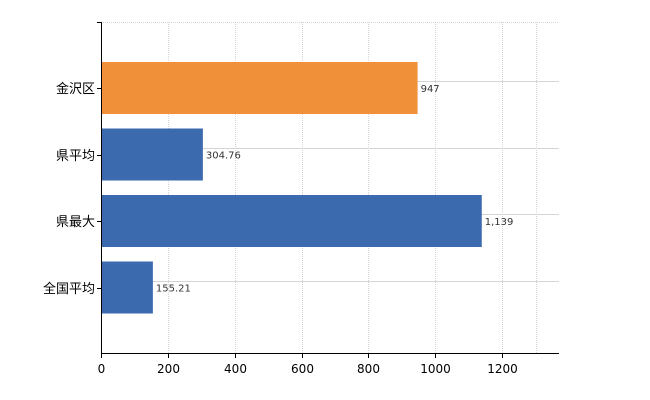  What do you see at coordinates (430, 89) in the screenshot?
I see `data-label: 947` at bounding box center [430, 89].